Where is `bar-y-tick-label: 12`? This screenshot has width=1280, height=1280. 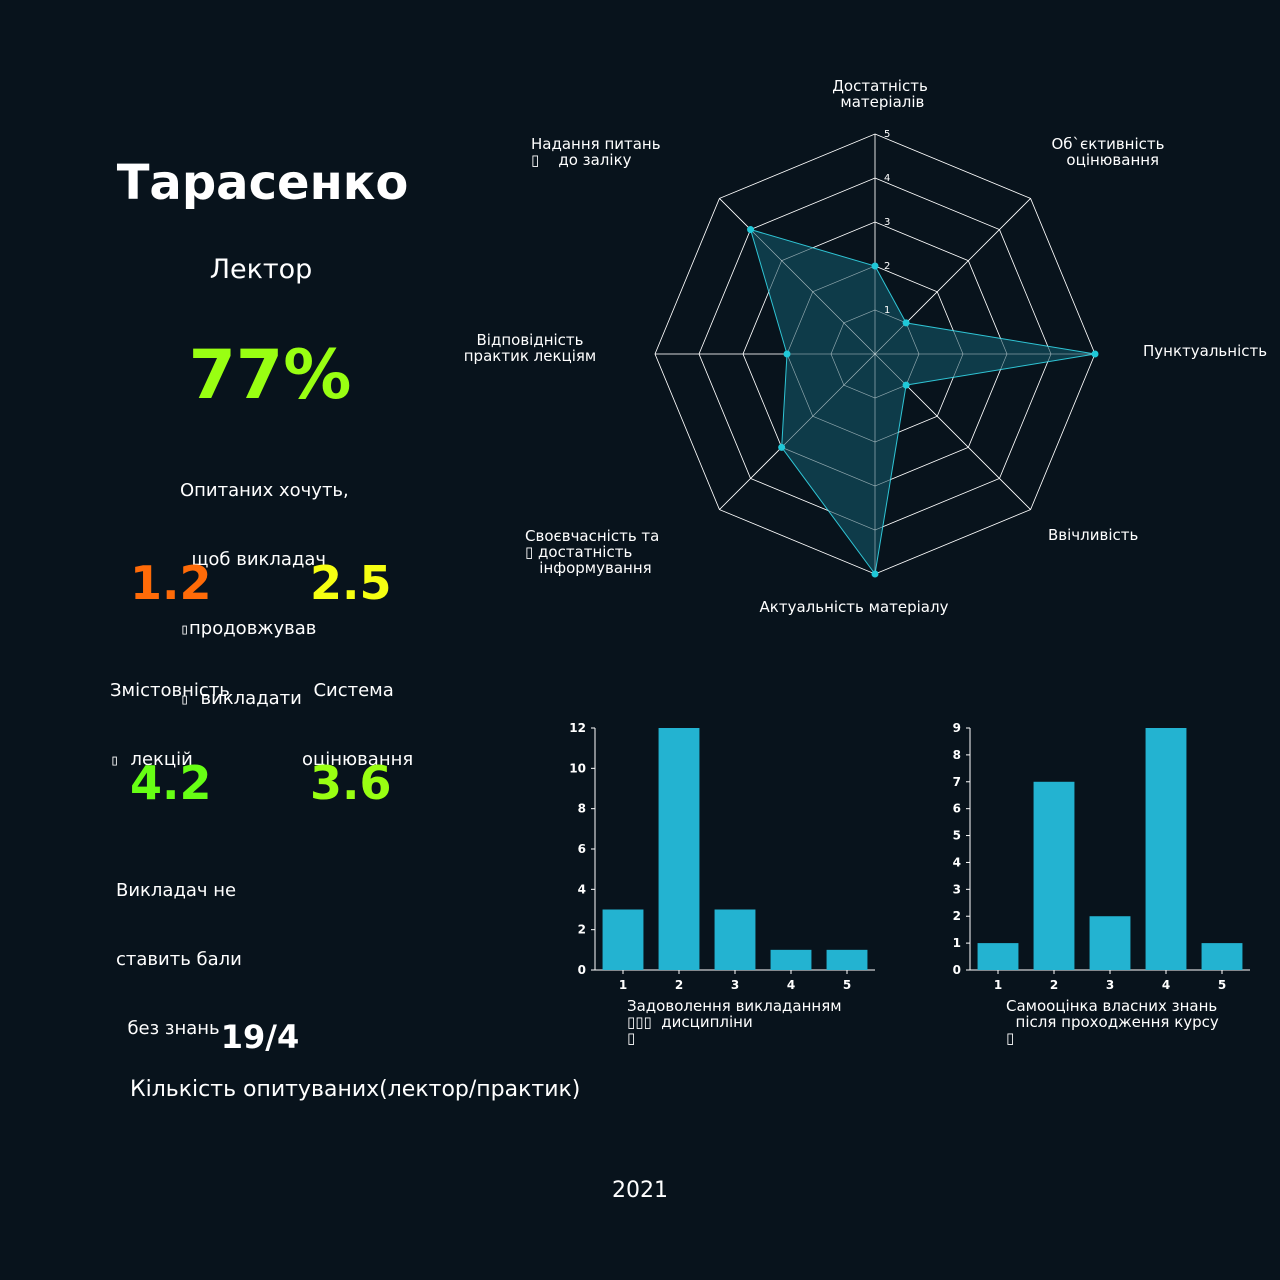 bar-y-tick-label: 12 is located at coordinates (577, 728).